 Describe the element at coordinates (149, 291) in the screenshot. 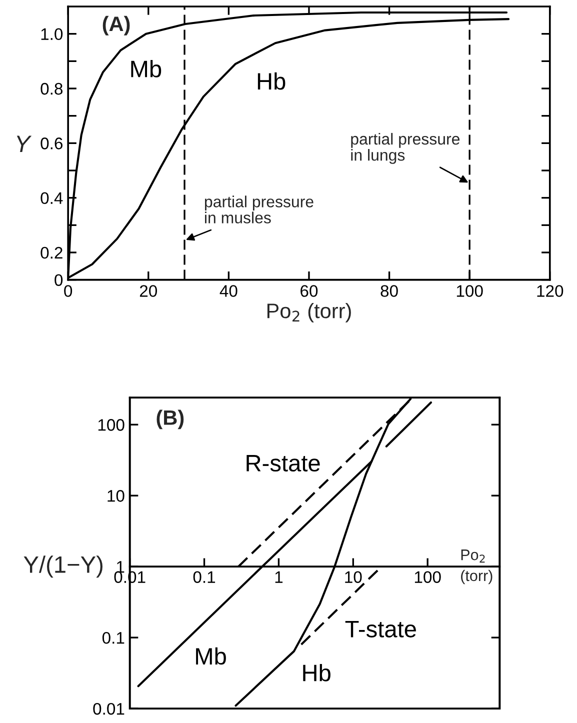

I see `x-tick-label: 20` at that location.